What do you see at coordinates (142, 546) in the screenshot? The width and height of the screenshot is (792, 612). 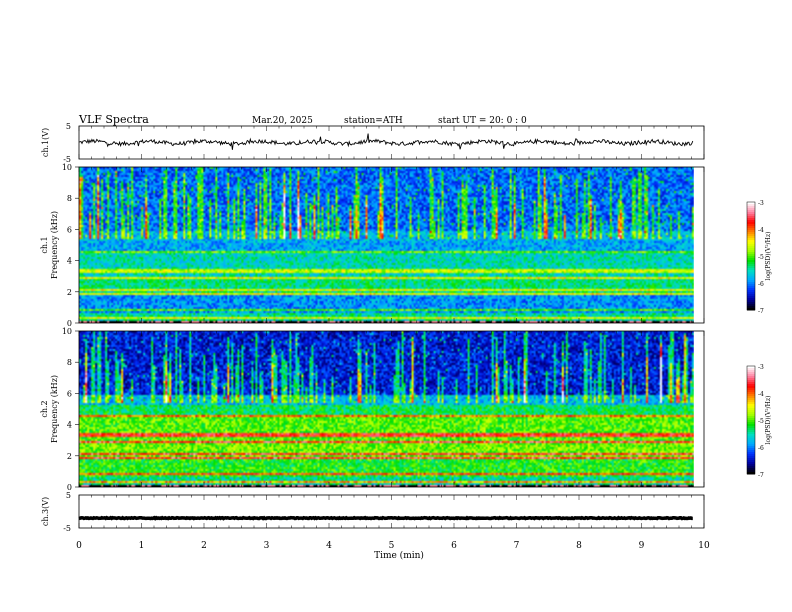 I see `x-tick-label: 1` at bounding box center [142, 546].